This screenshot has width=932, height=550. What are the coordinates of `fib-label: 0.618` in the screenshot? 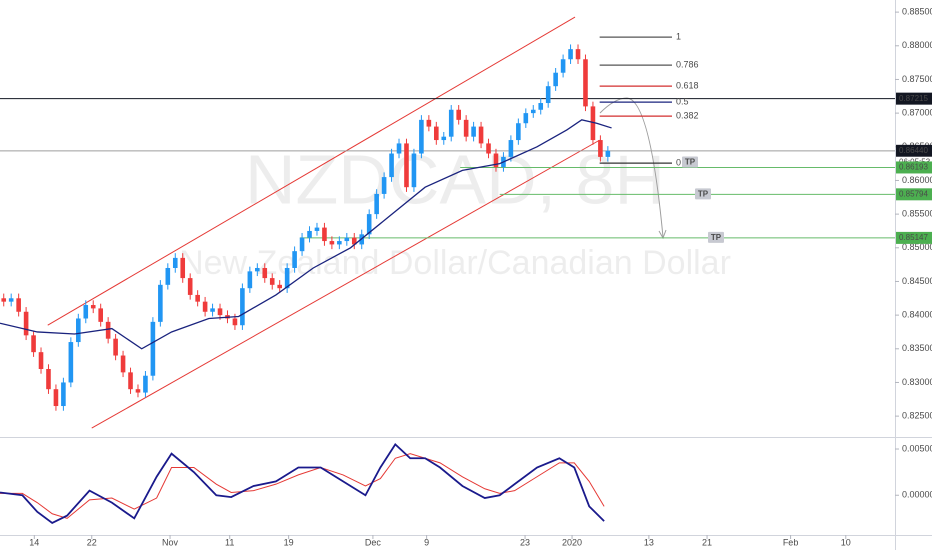 It's located at (687, 85).